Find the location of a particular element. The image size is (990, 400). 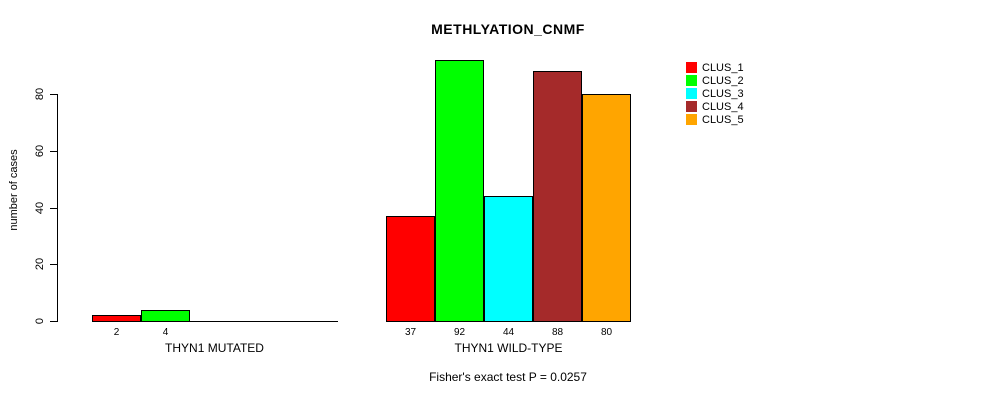

y-tick-label: 40 is located at coordinates (40, 207).